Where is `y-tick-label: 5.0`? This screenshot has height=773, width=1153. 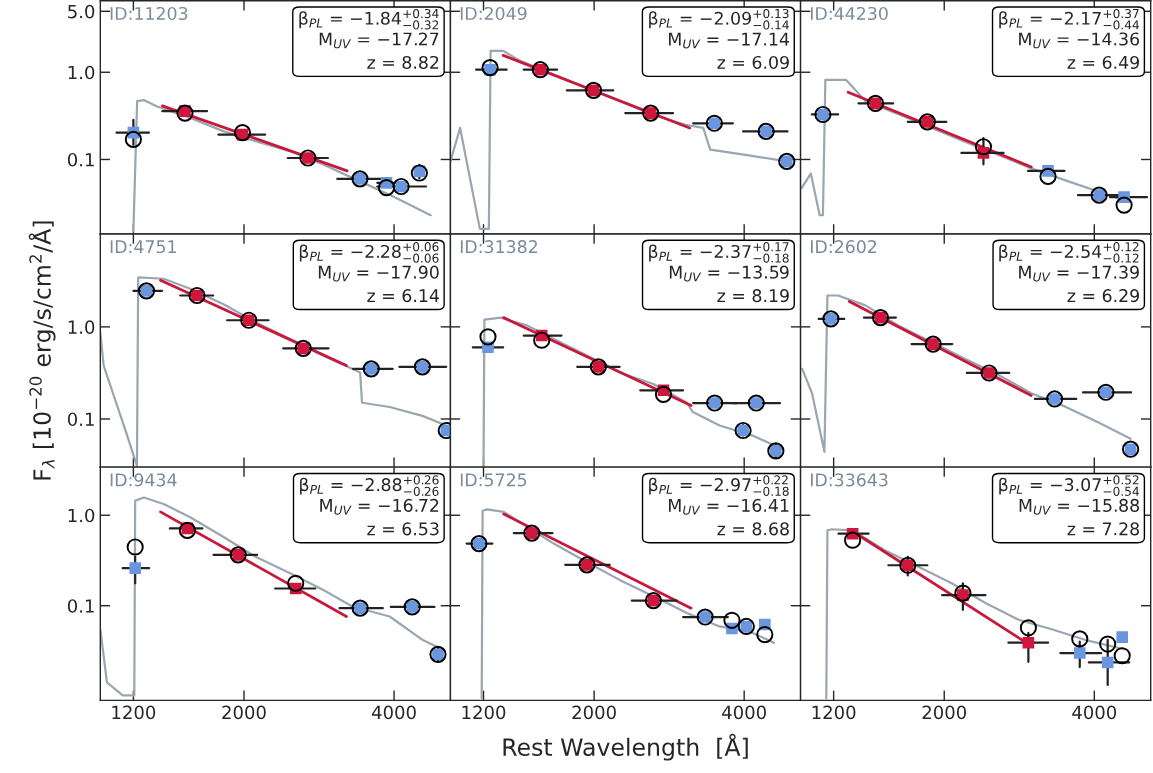
y-tick-label: 5.0 is located at coordinates (81, 11).